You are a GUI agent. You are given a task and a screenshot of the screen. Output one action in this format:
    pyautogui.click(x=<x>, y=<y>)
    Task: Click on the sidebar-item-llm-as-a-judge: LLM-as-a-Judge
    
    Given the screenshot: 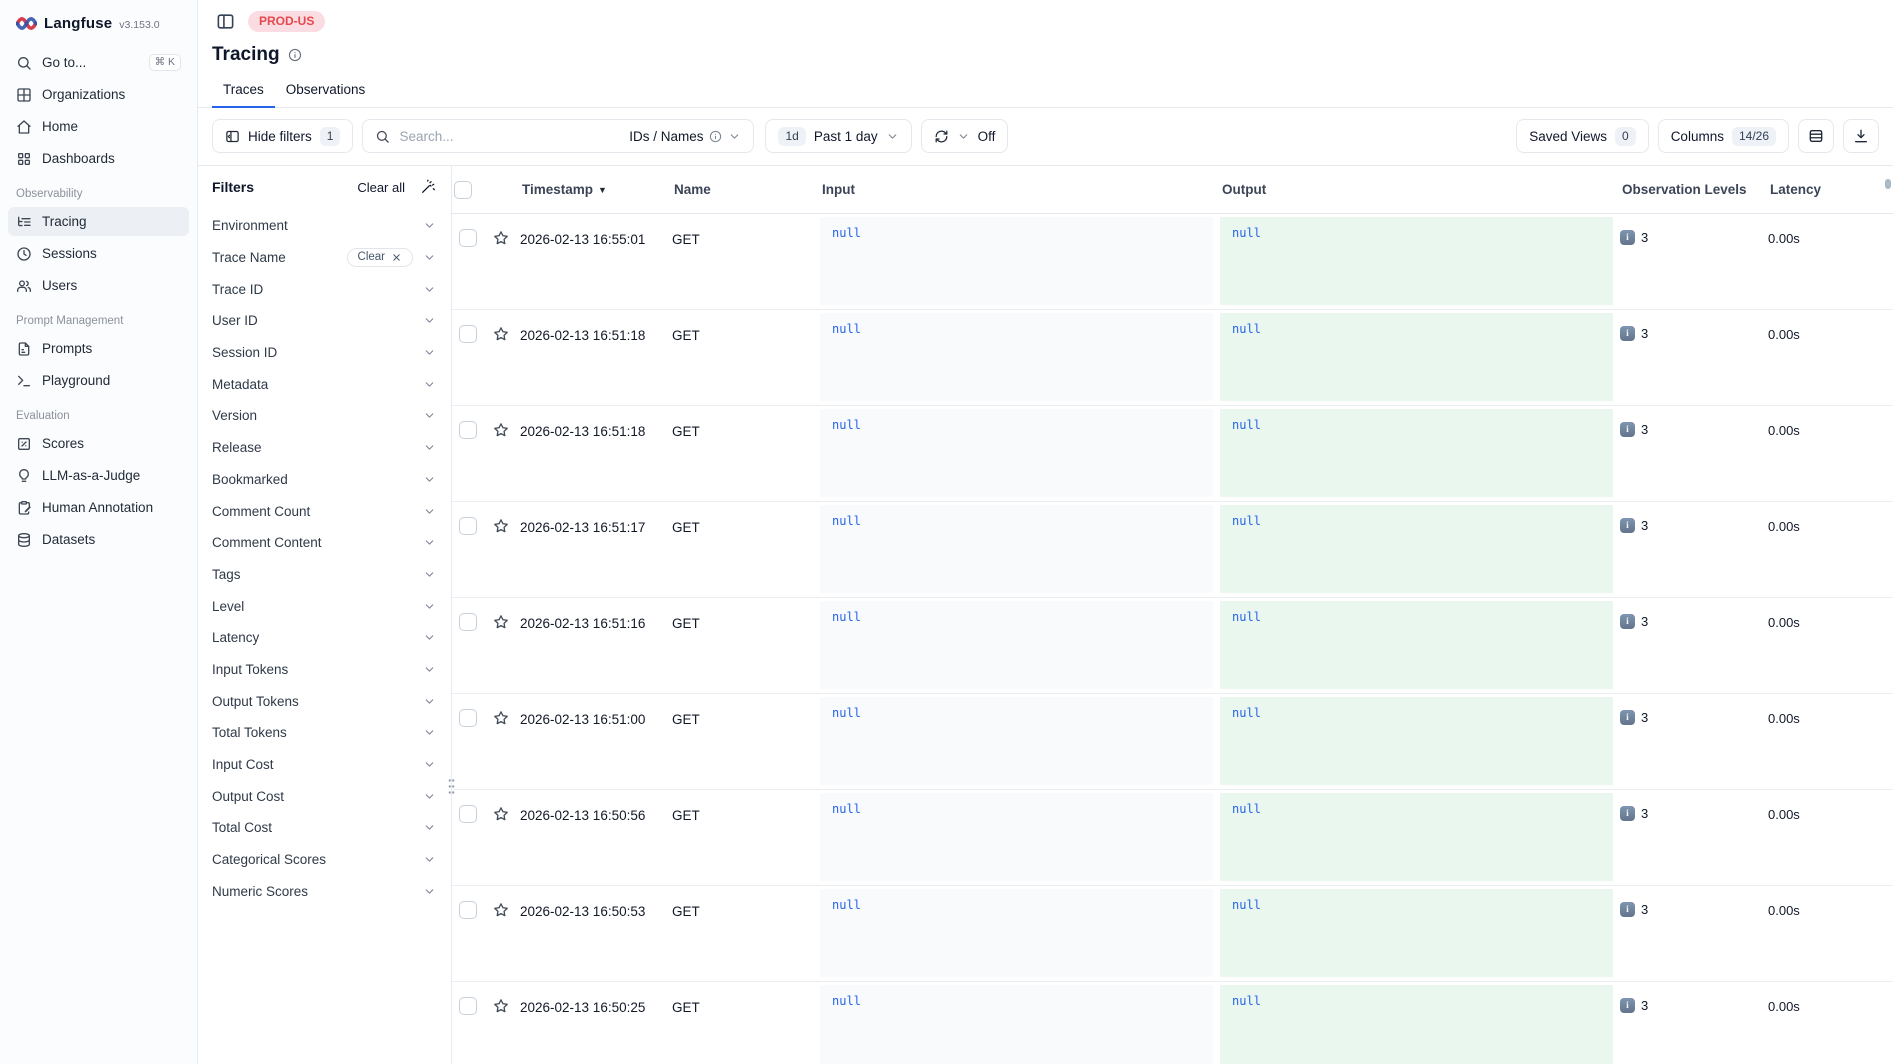 What is the action you would take?
    pyautogui.click(x=98, y=475)
    